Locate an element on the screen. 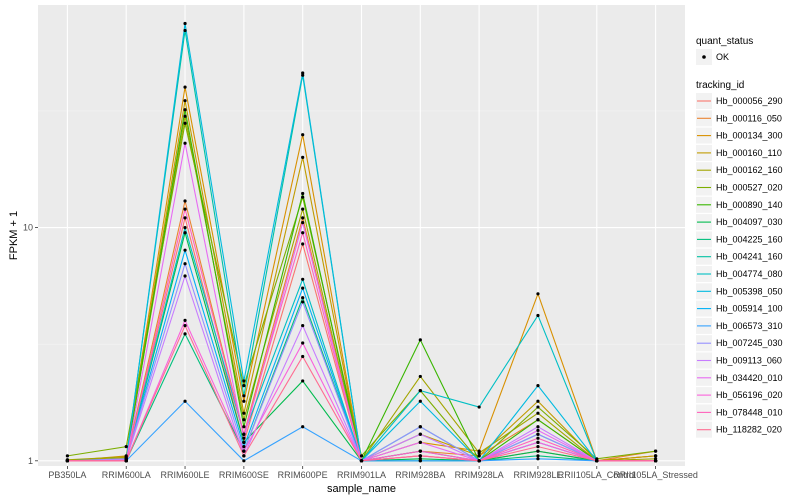 Image resolution: width=800 pixels, height=500 pixels. legend-label-series: Hb_004097_030 is located at coordinates (749, 222).